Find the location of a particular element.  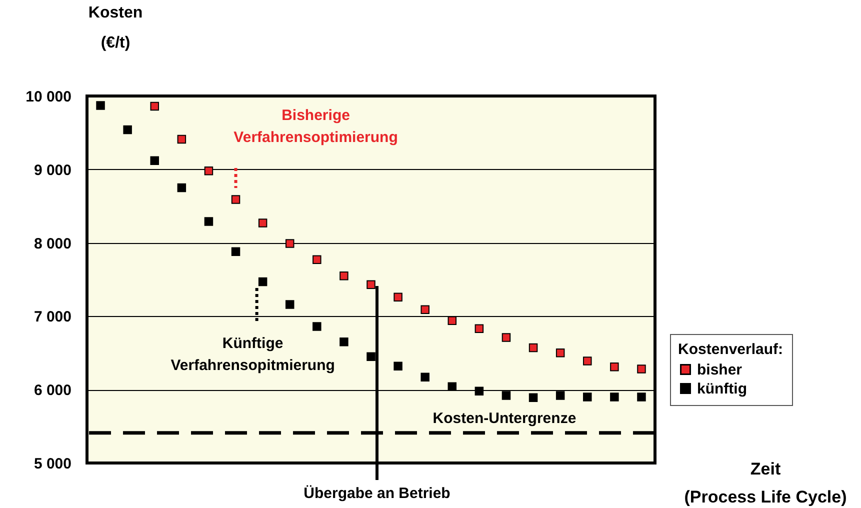

y-axis-title: Kosten (€/t) is located at coordinates (115, 28).